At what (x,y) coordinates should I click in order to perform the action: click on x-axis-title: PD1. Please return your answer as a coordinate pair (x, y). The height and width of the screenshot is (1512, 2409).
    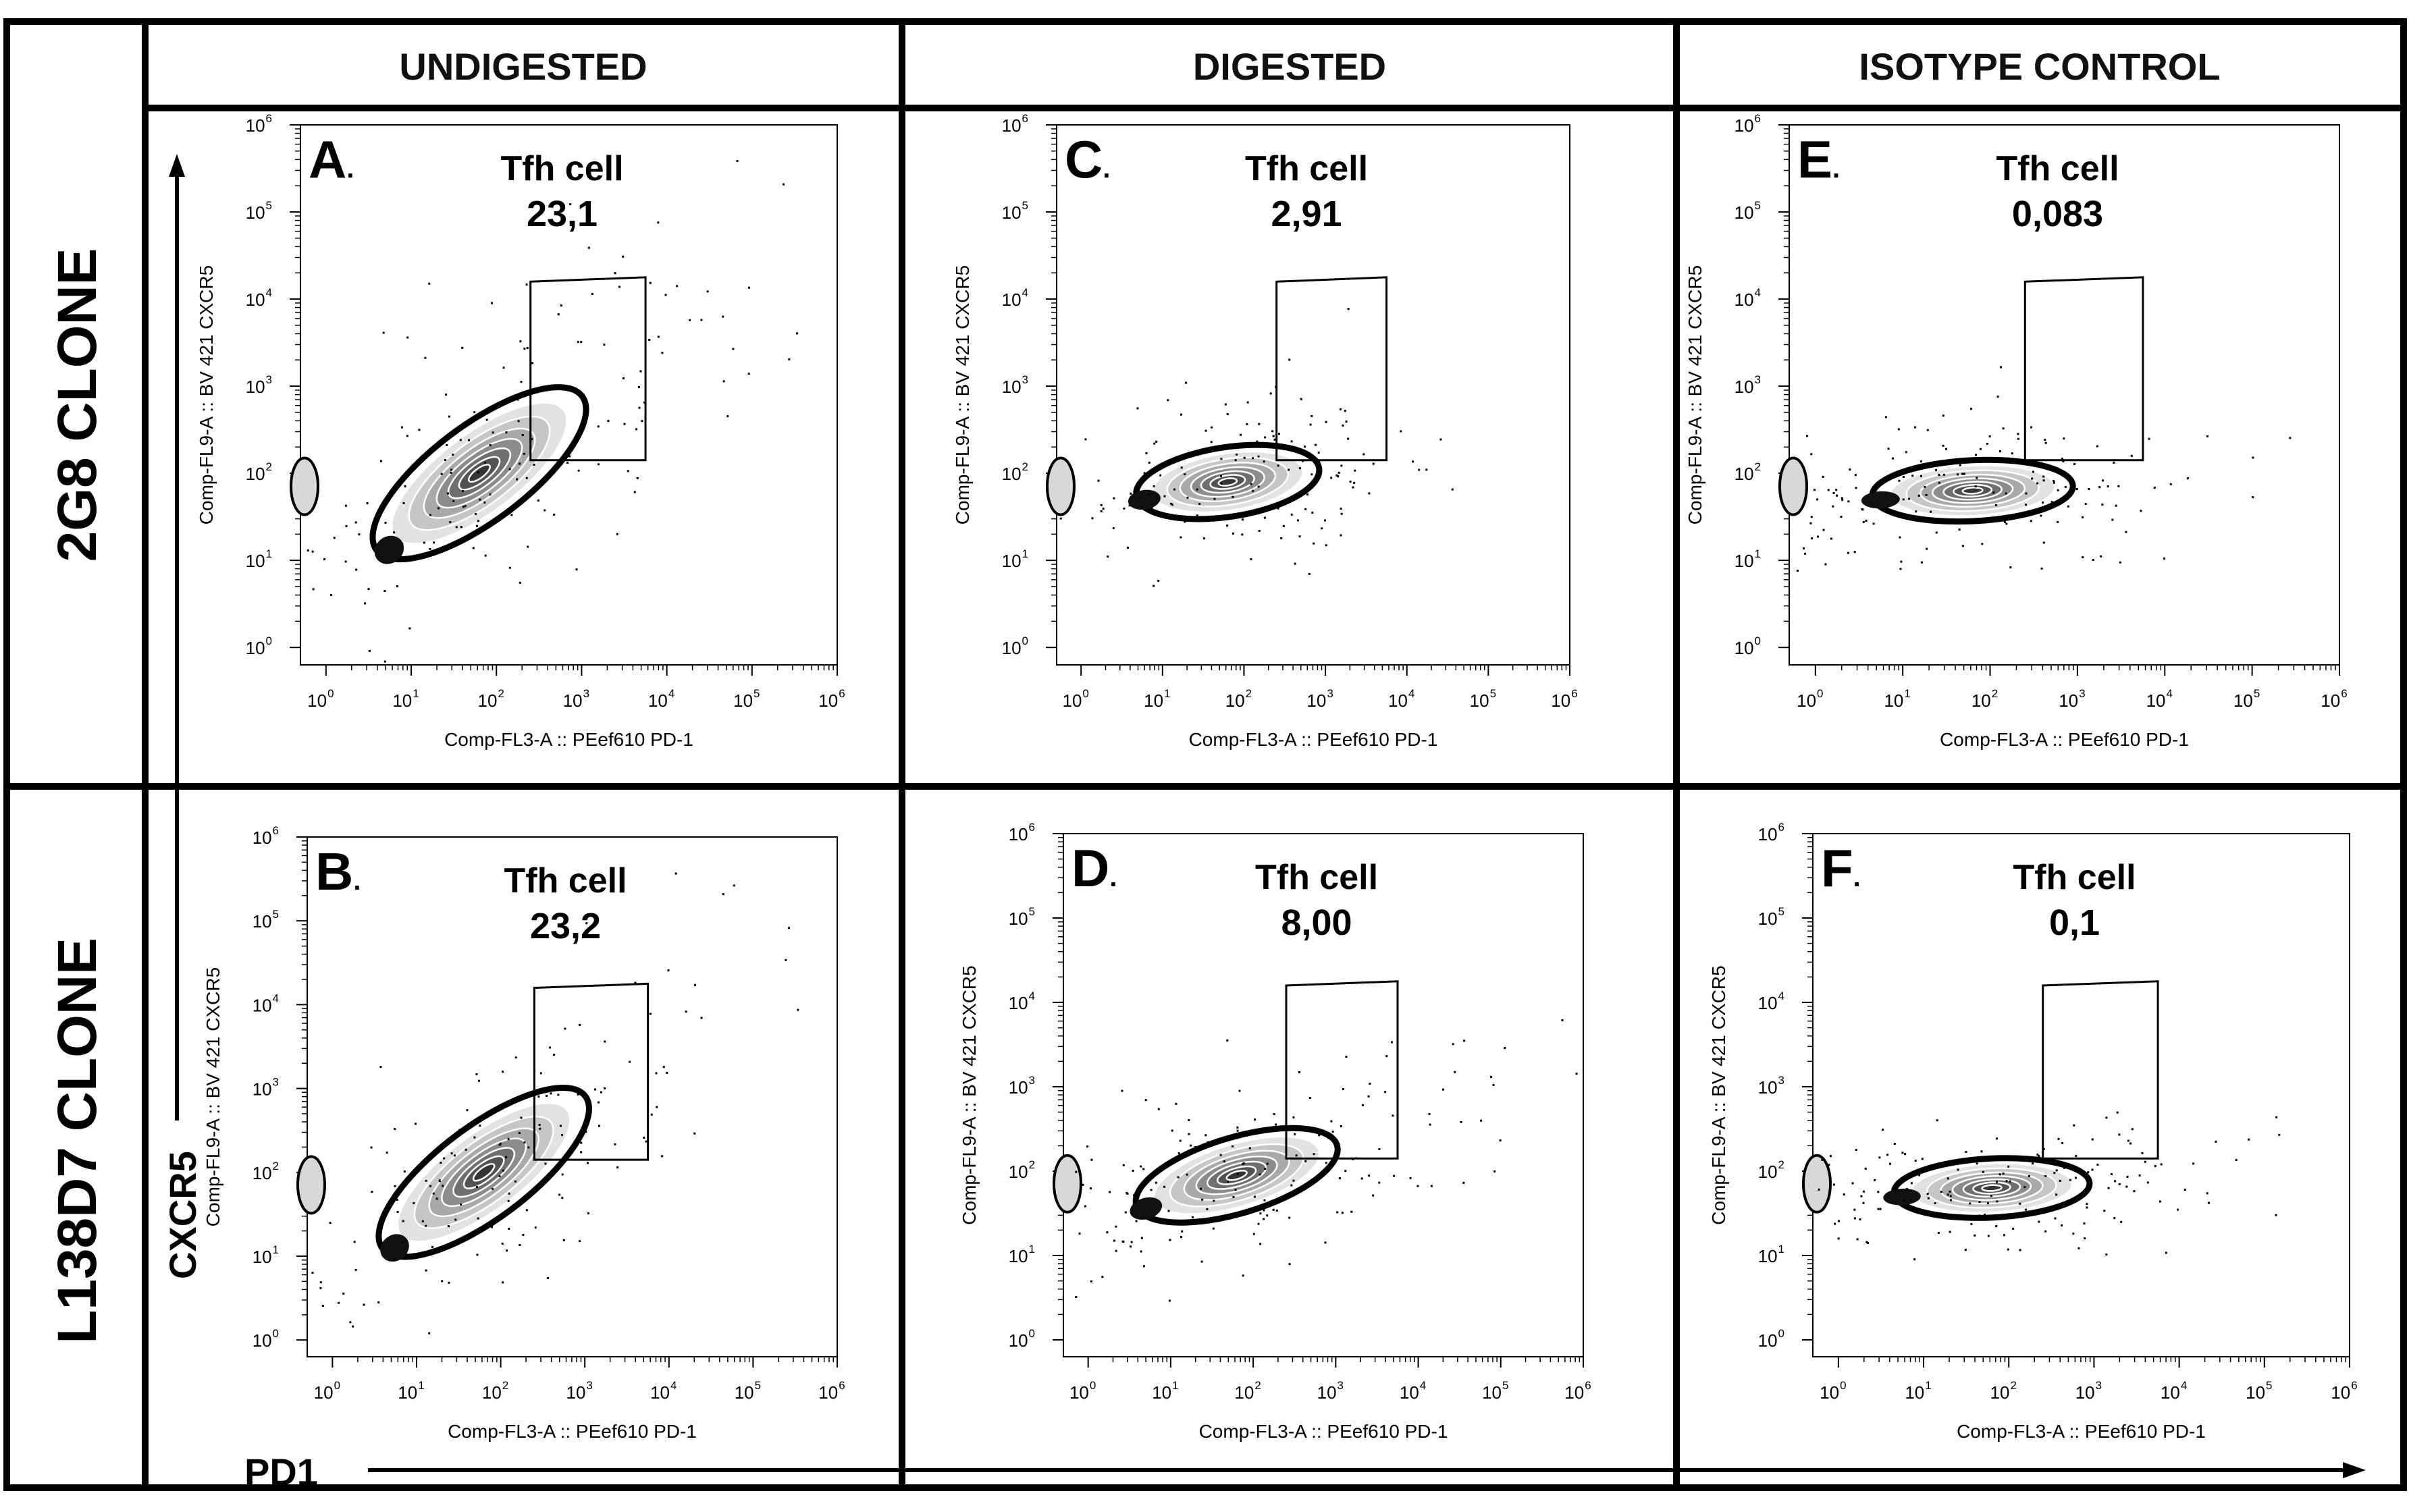
    Looking at the image, I should click on (281, 1472).